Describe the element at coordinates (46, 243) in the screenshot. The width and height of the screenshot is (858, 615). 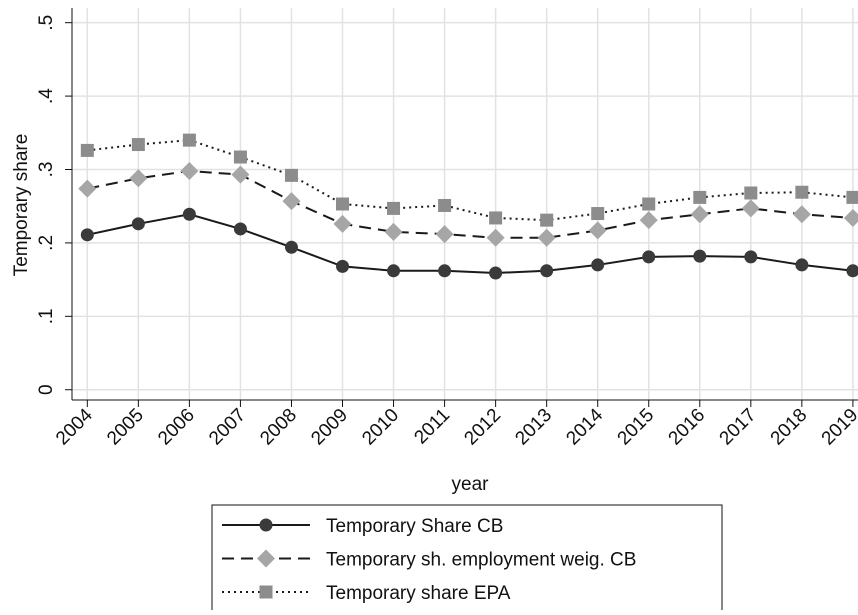
I see `y-tick-label: .2` at that location.